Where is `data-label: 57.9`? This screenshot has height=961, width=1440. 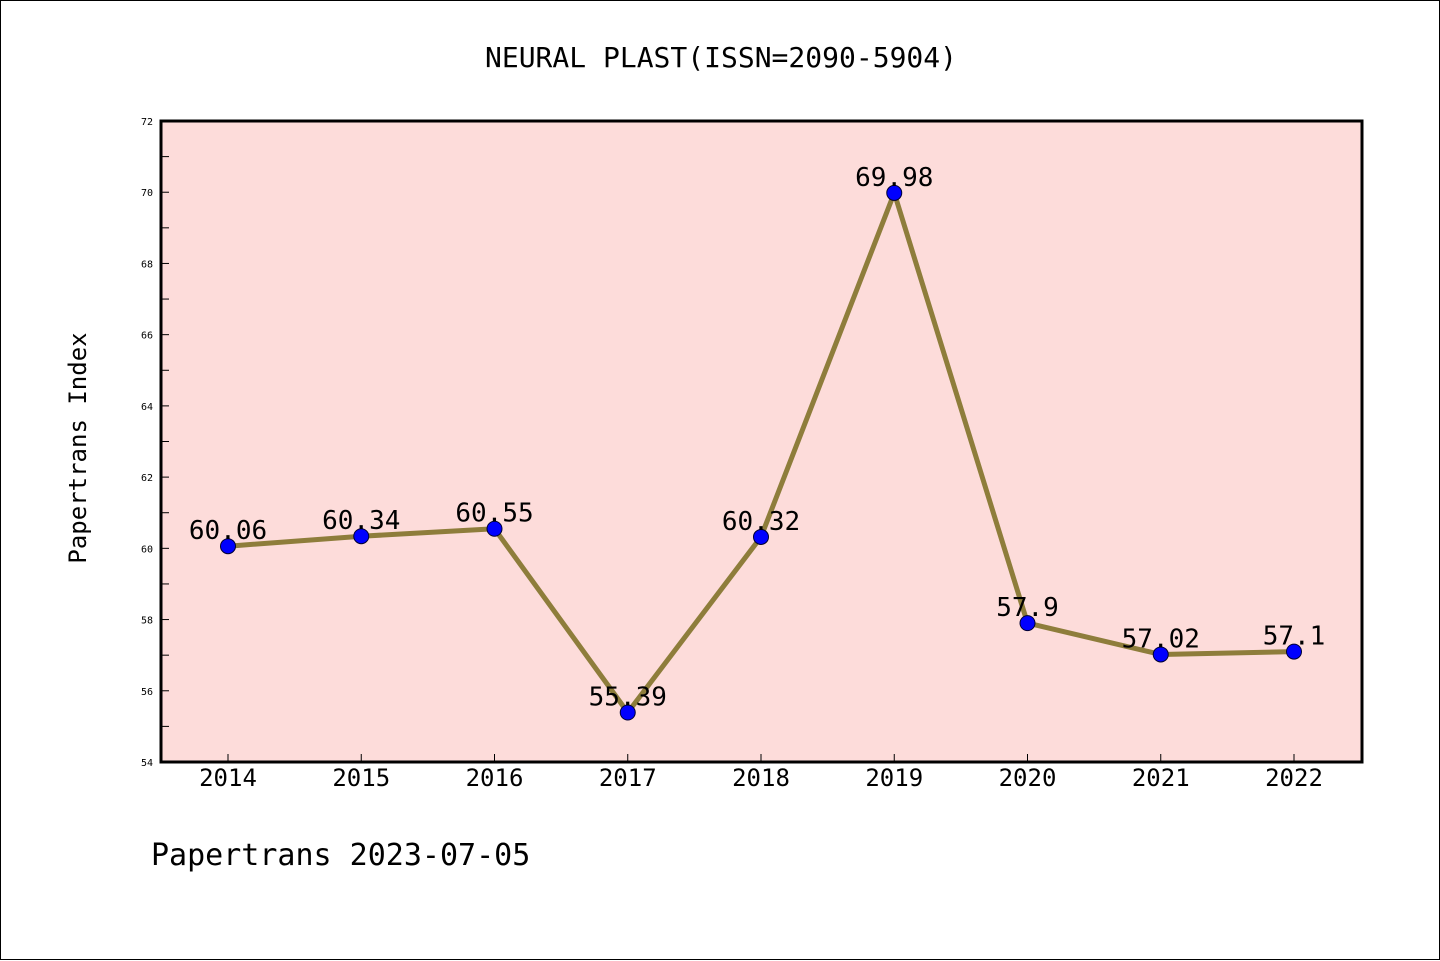
data-label: 57.9 is located at coordinates (1027, 608).